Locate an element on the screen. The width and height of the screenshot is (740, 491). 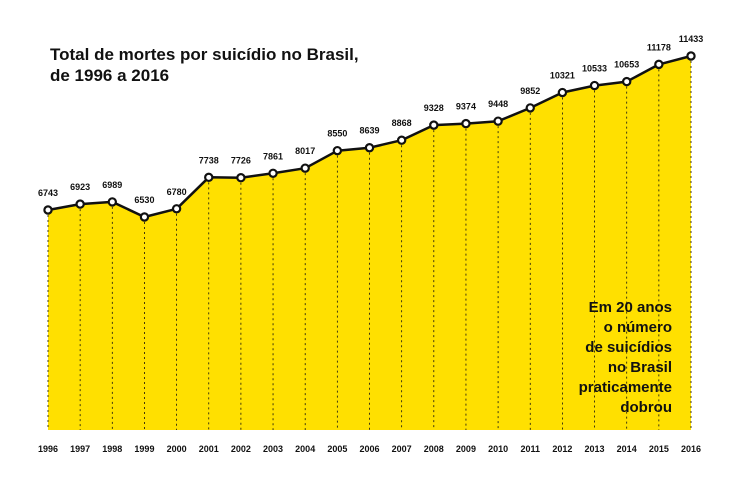
x-tick-label-2003: 2003 is located at coordinates (273, 449).